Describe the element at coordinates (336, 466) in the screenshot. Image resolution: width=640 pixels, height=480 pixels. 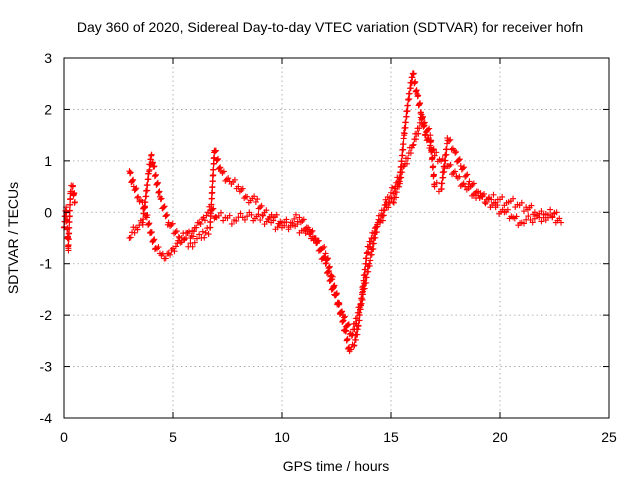
I see `x-axis-title: GPS time / hours` at that location.